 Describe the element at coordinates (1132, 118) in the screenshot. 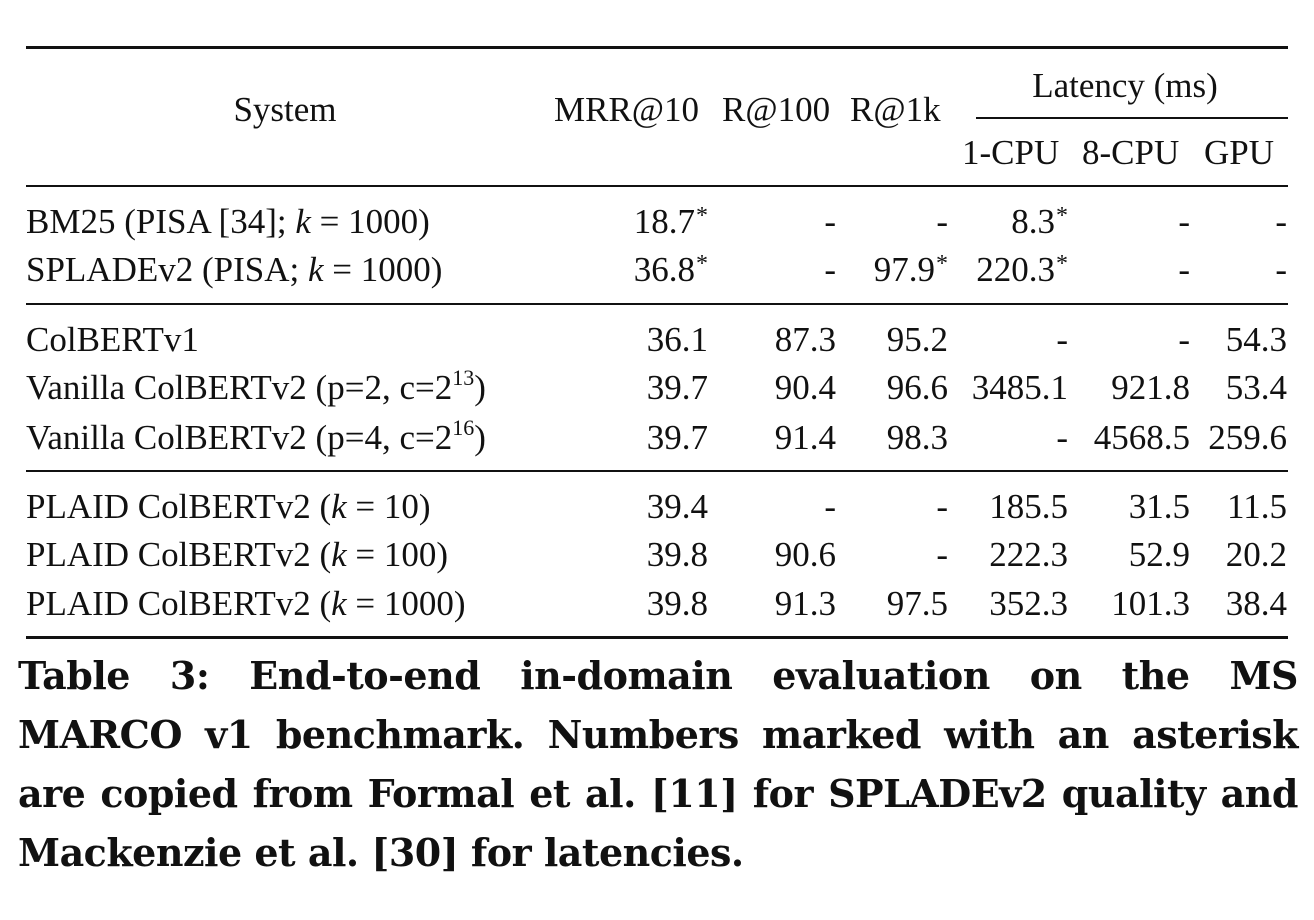

I see `latency-group-rule` at that location.